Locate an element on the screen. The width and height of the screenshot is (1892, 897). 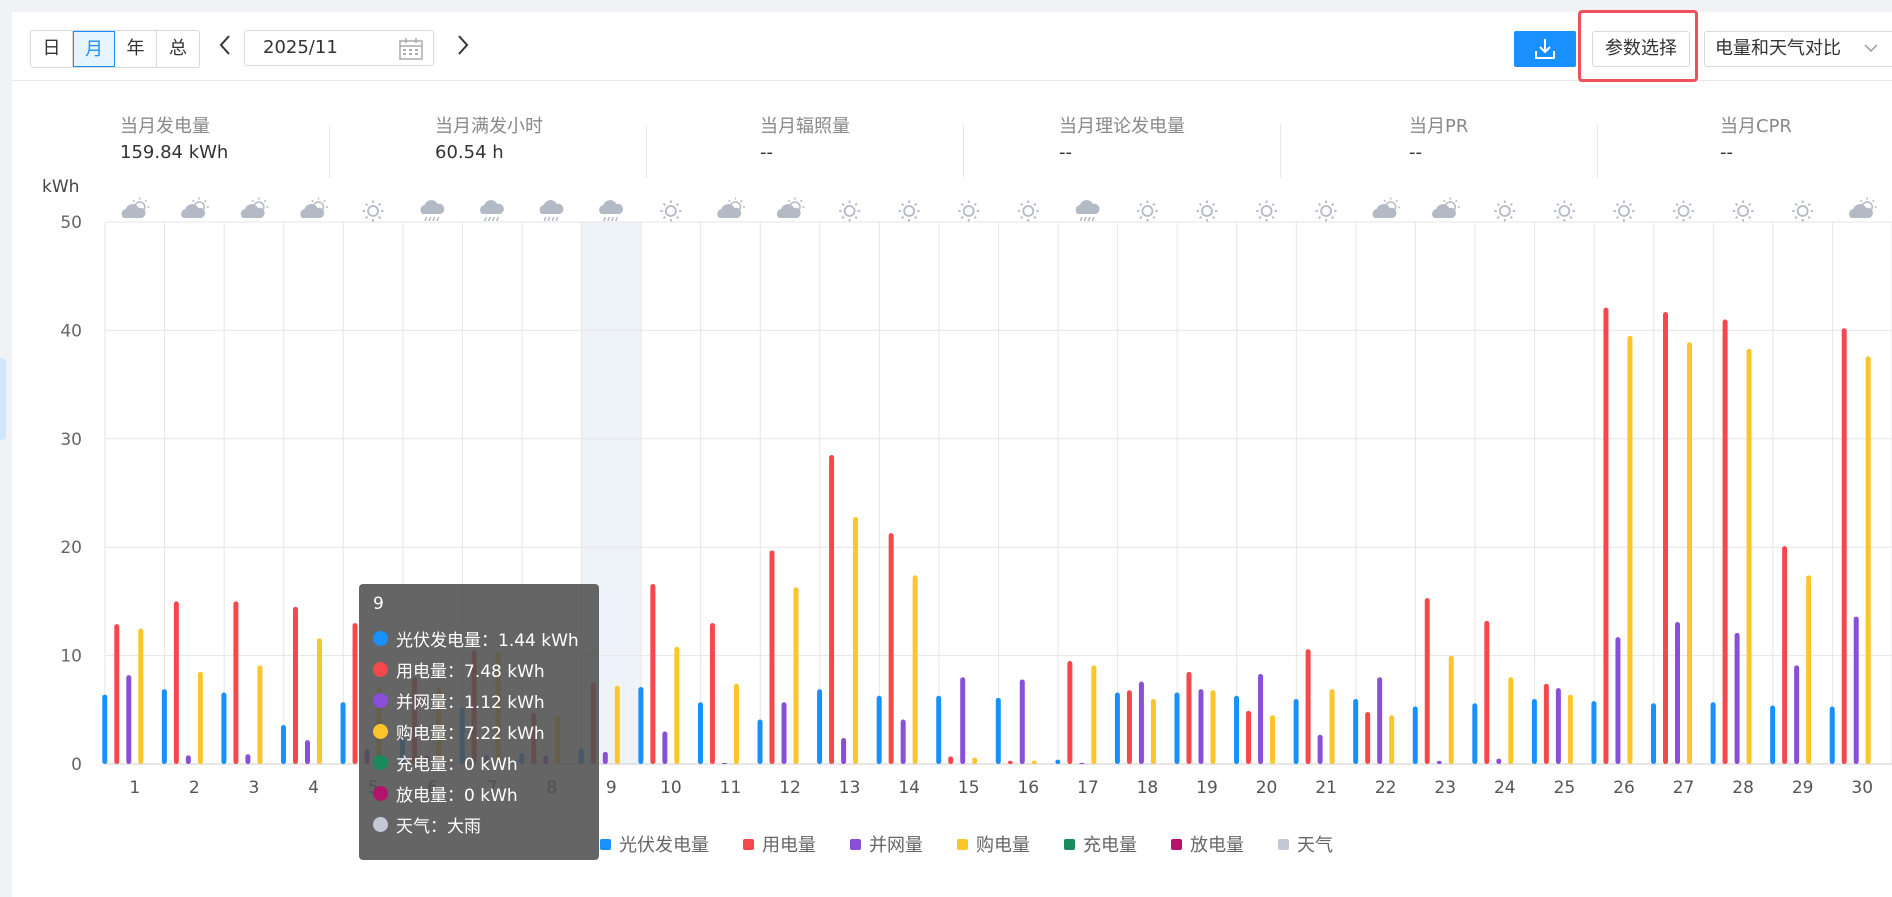
x-tick-label: 13 is located at coordinates (850, 788).